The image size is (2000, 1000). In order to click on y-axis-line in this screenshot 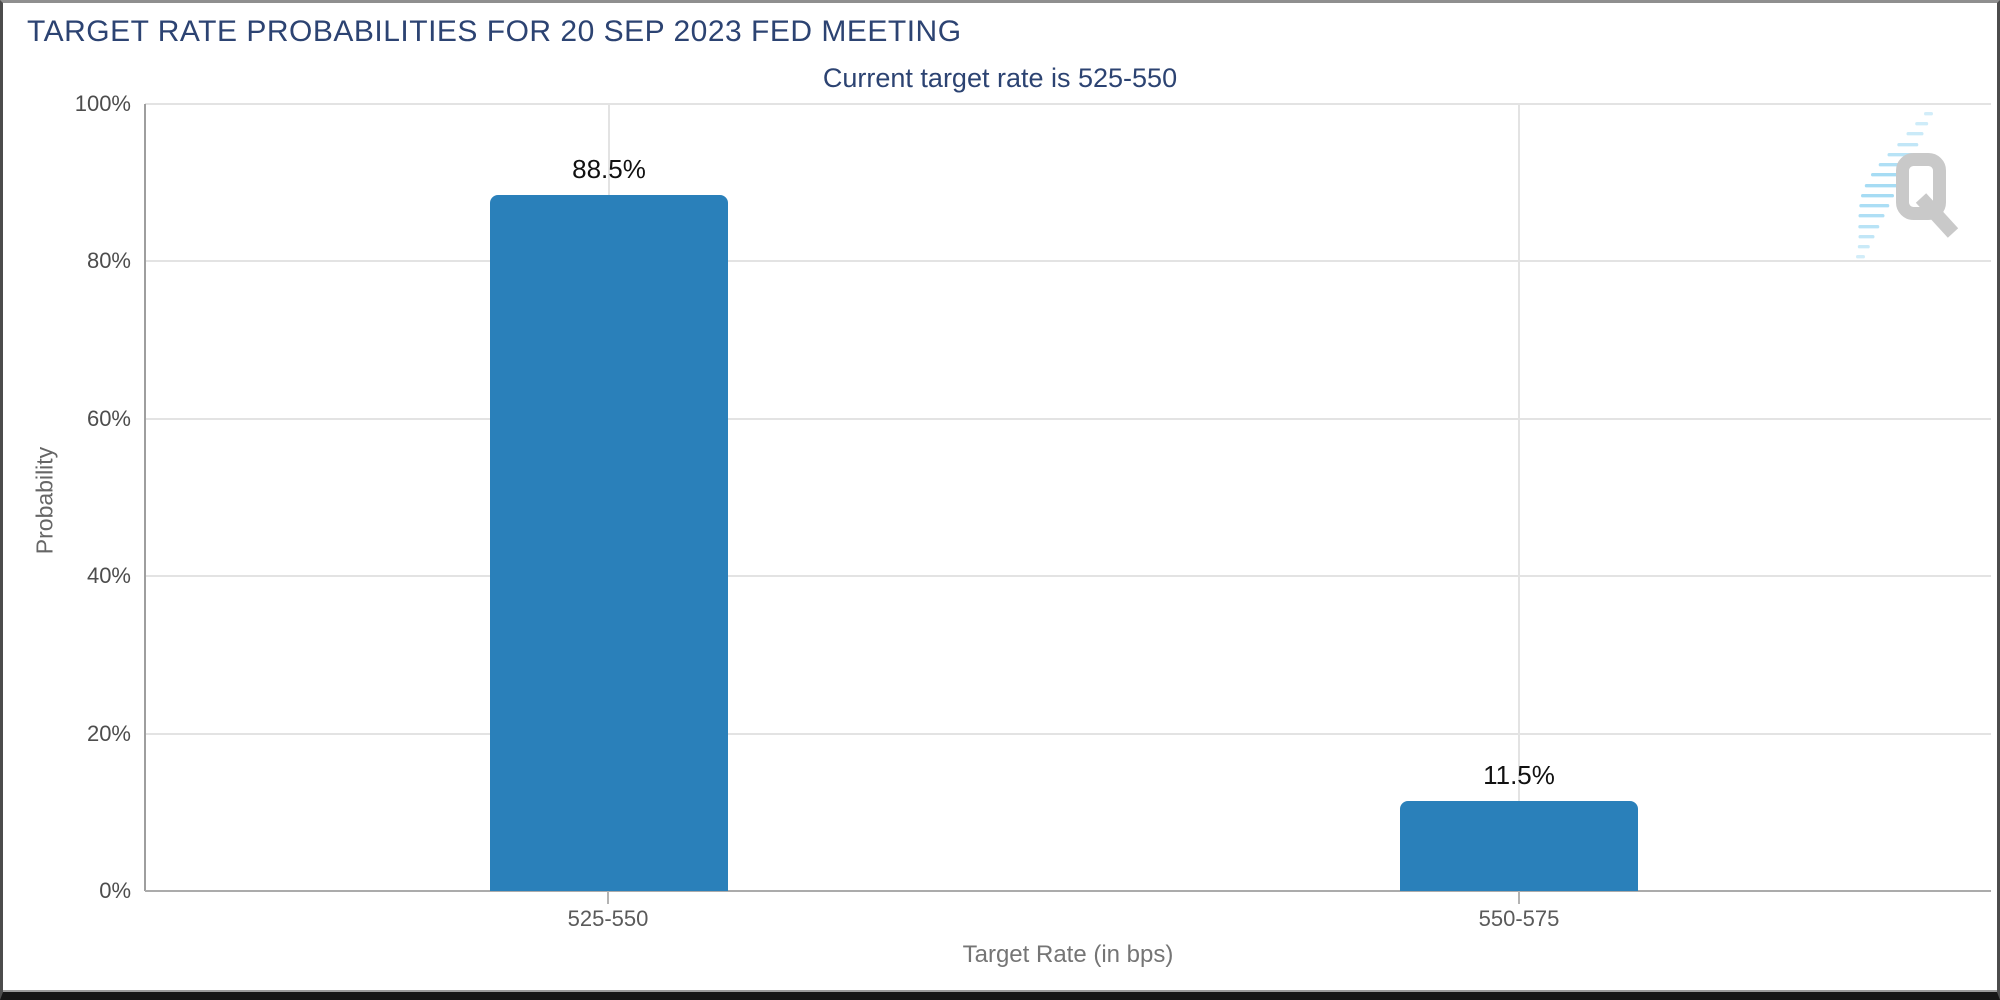, I will do `click(145, 497)`.